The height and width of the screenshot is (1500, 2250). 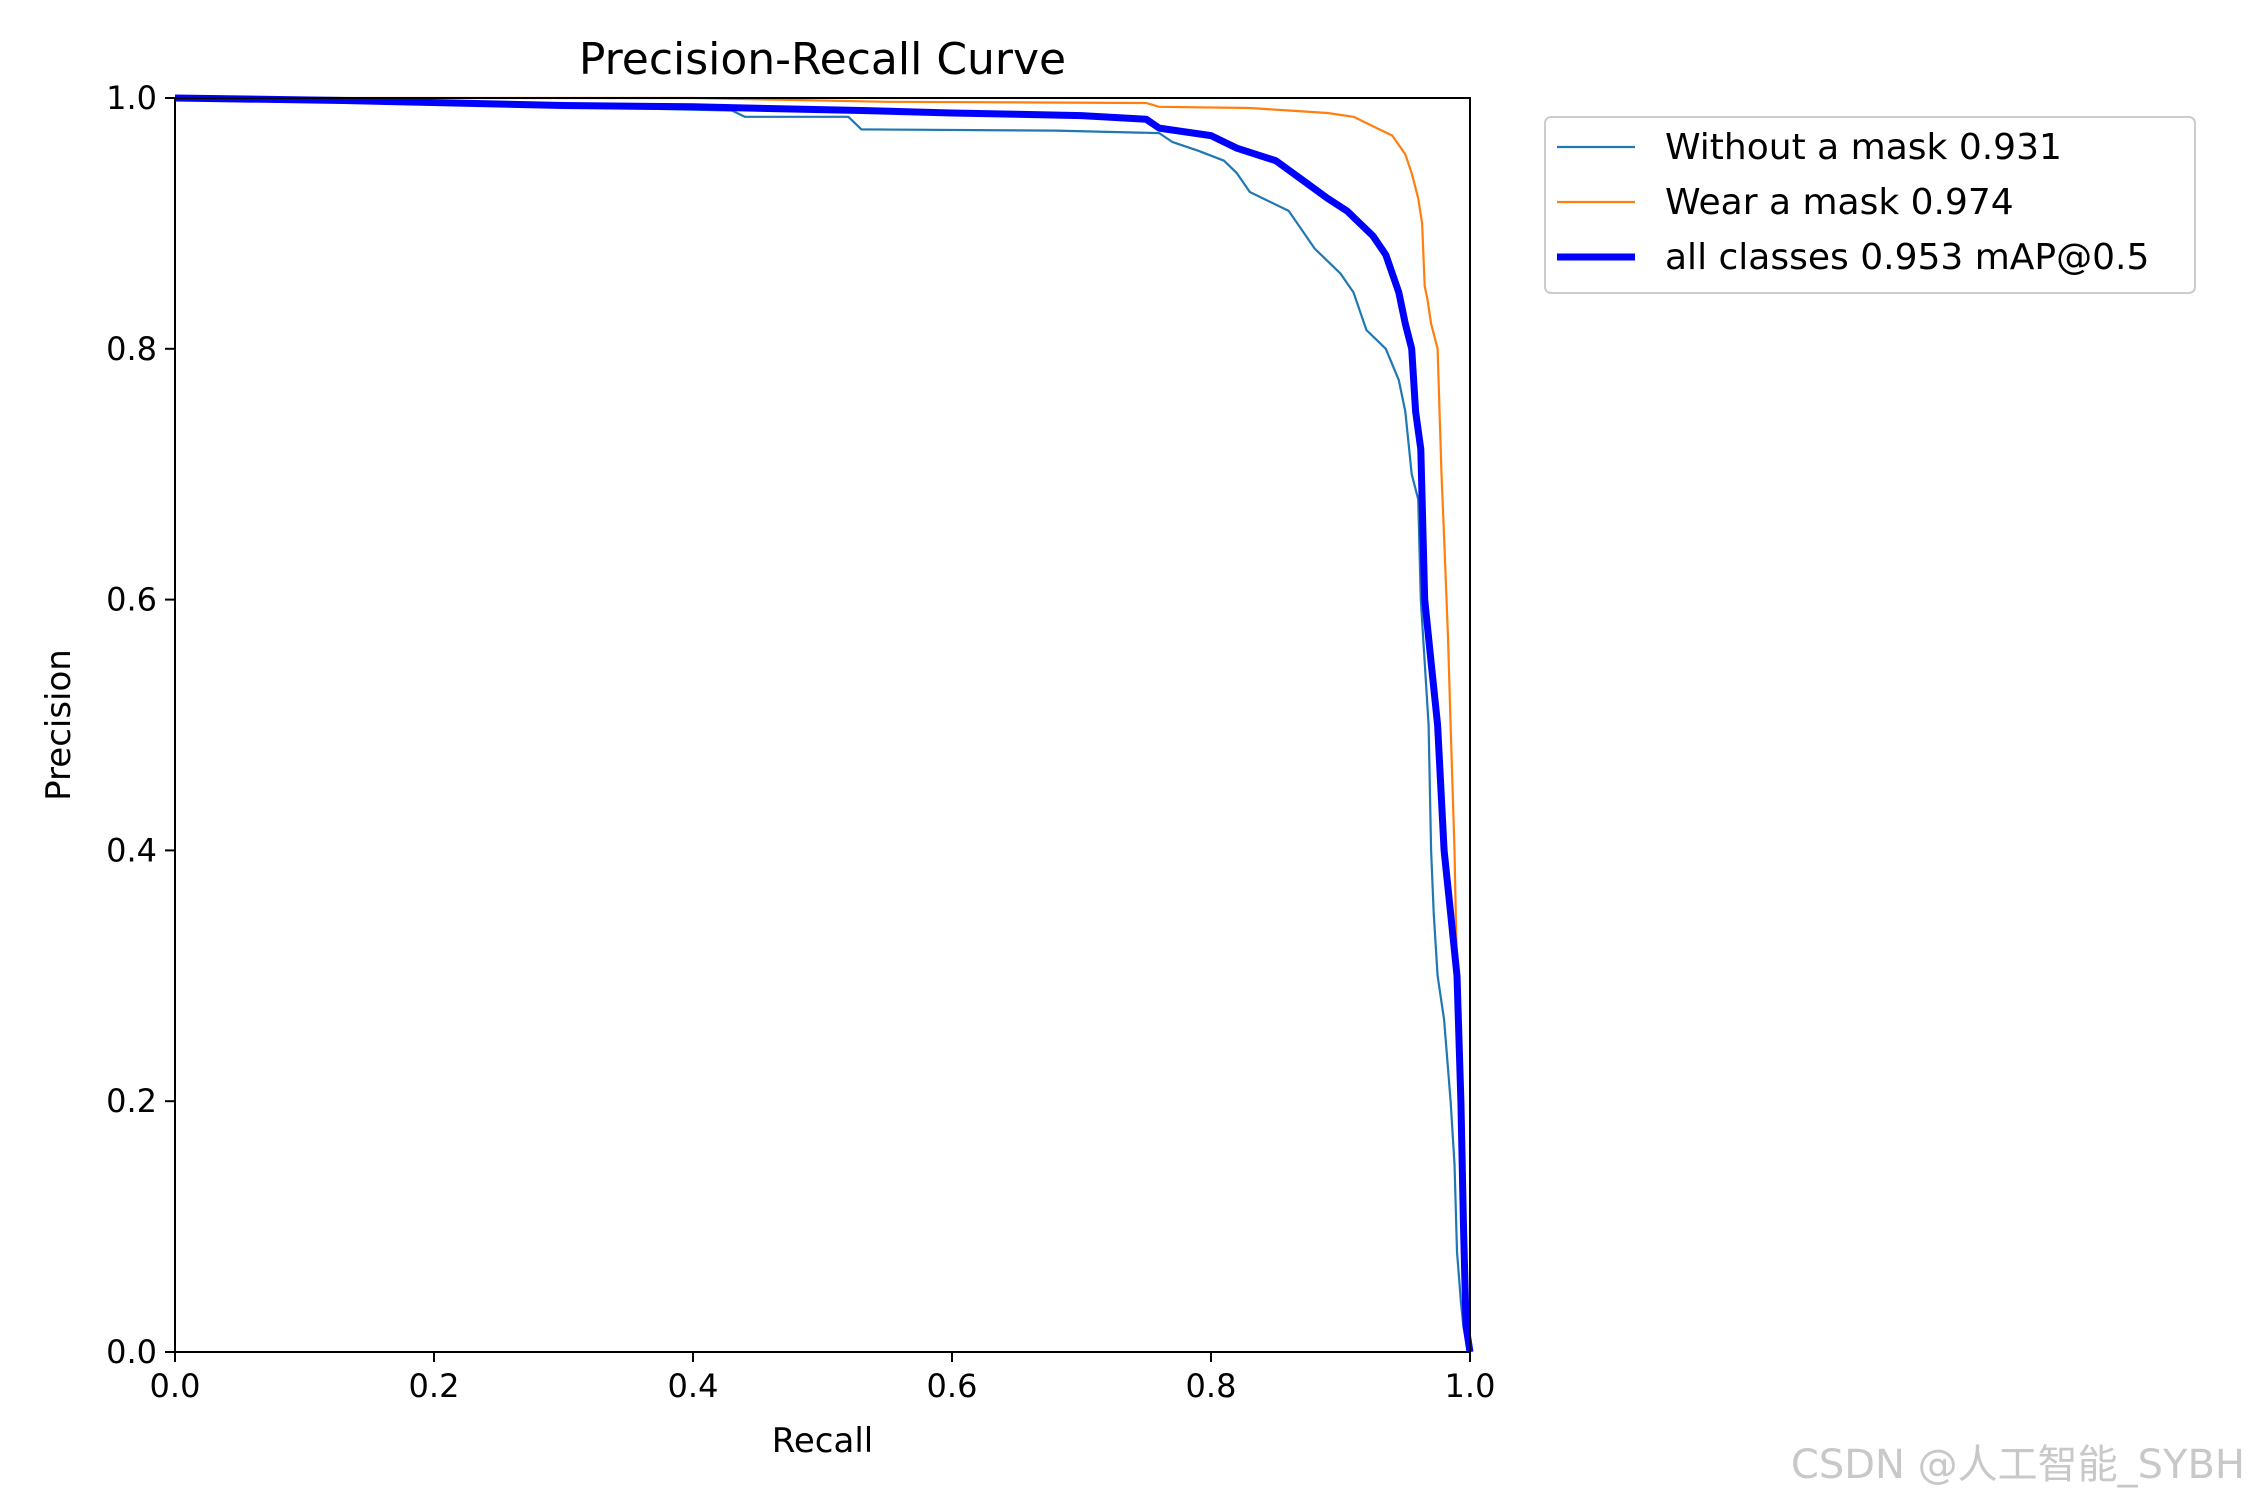 I want to click on x-tick-label: 0.8, so click(x=1211, y=1386).